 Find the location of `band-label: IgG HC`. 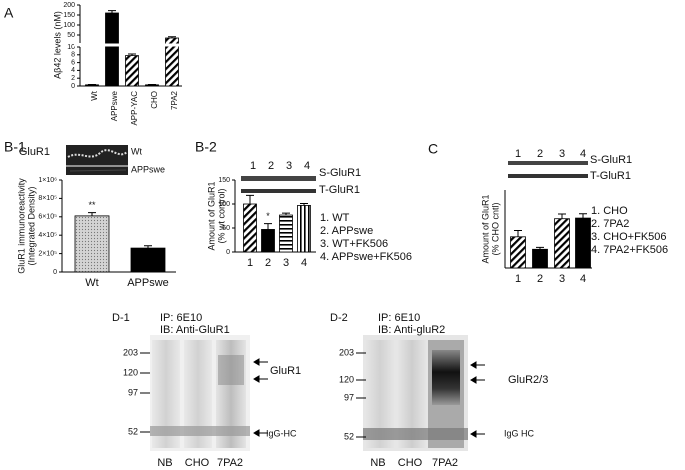

band-label: IgG HC is located at coordinates (519, 433).